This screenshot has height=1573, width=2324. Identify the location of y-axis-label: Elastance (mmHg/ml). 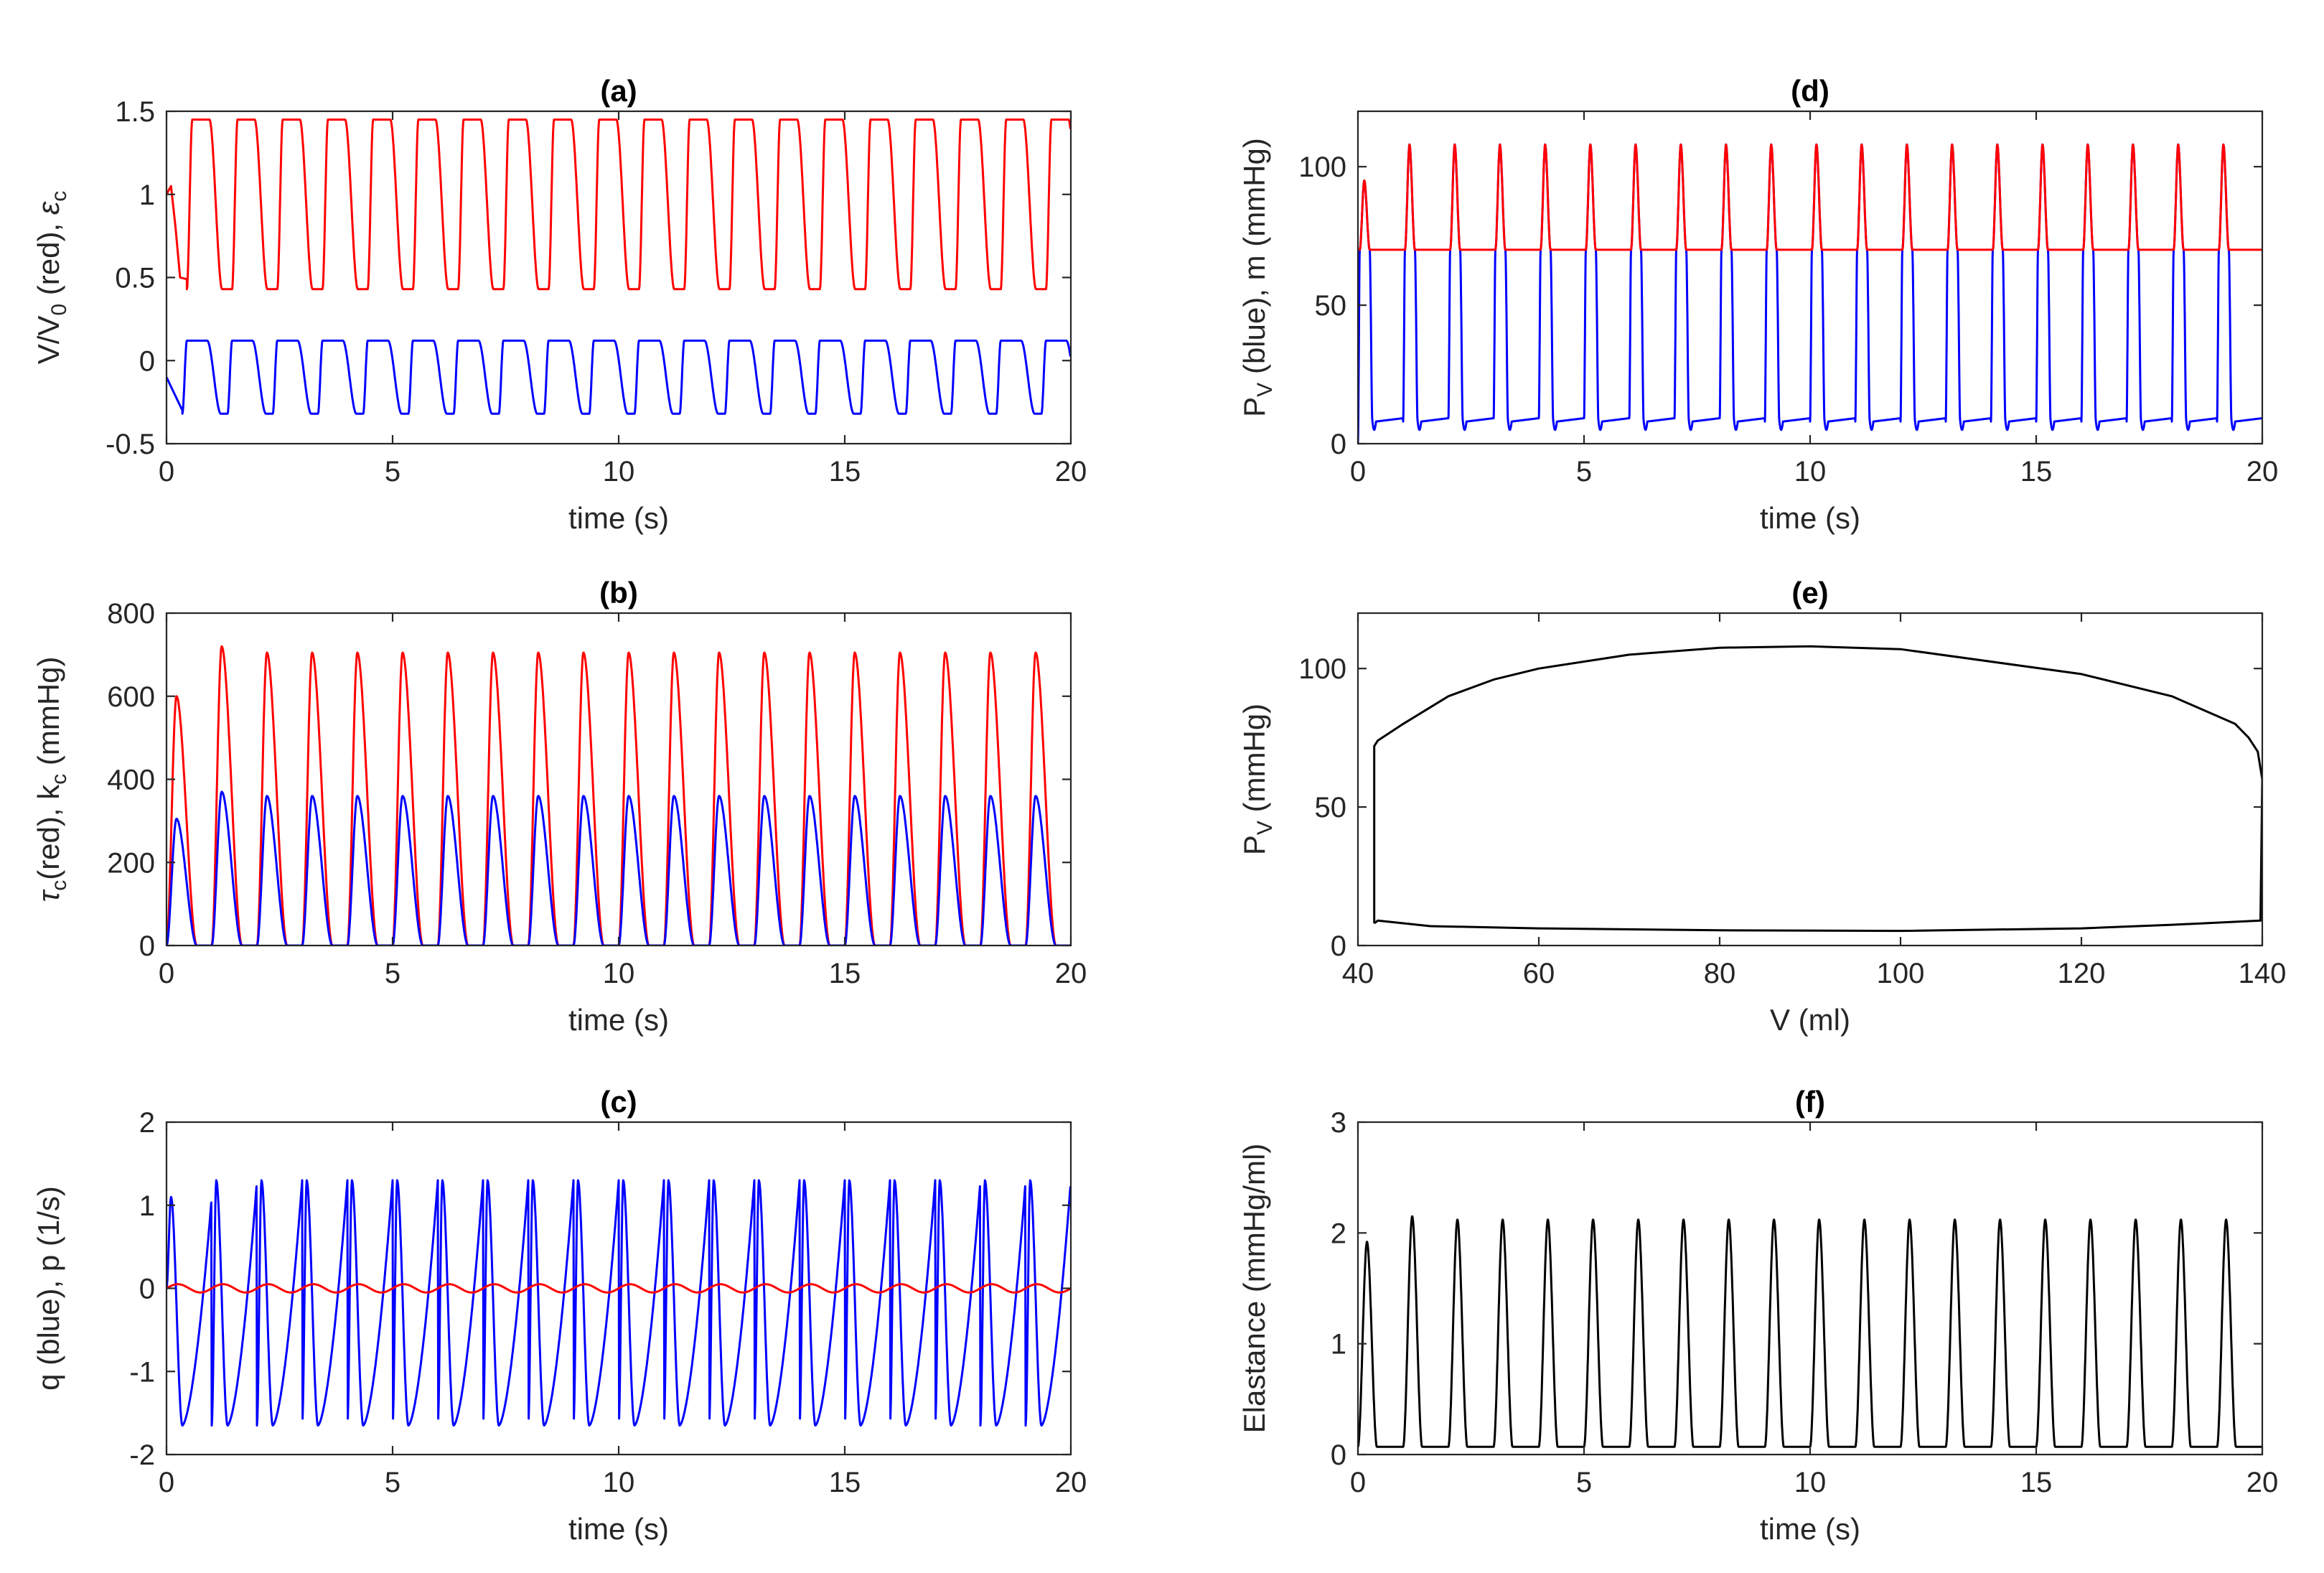
(1254, 1289).